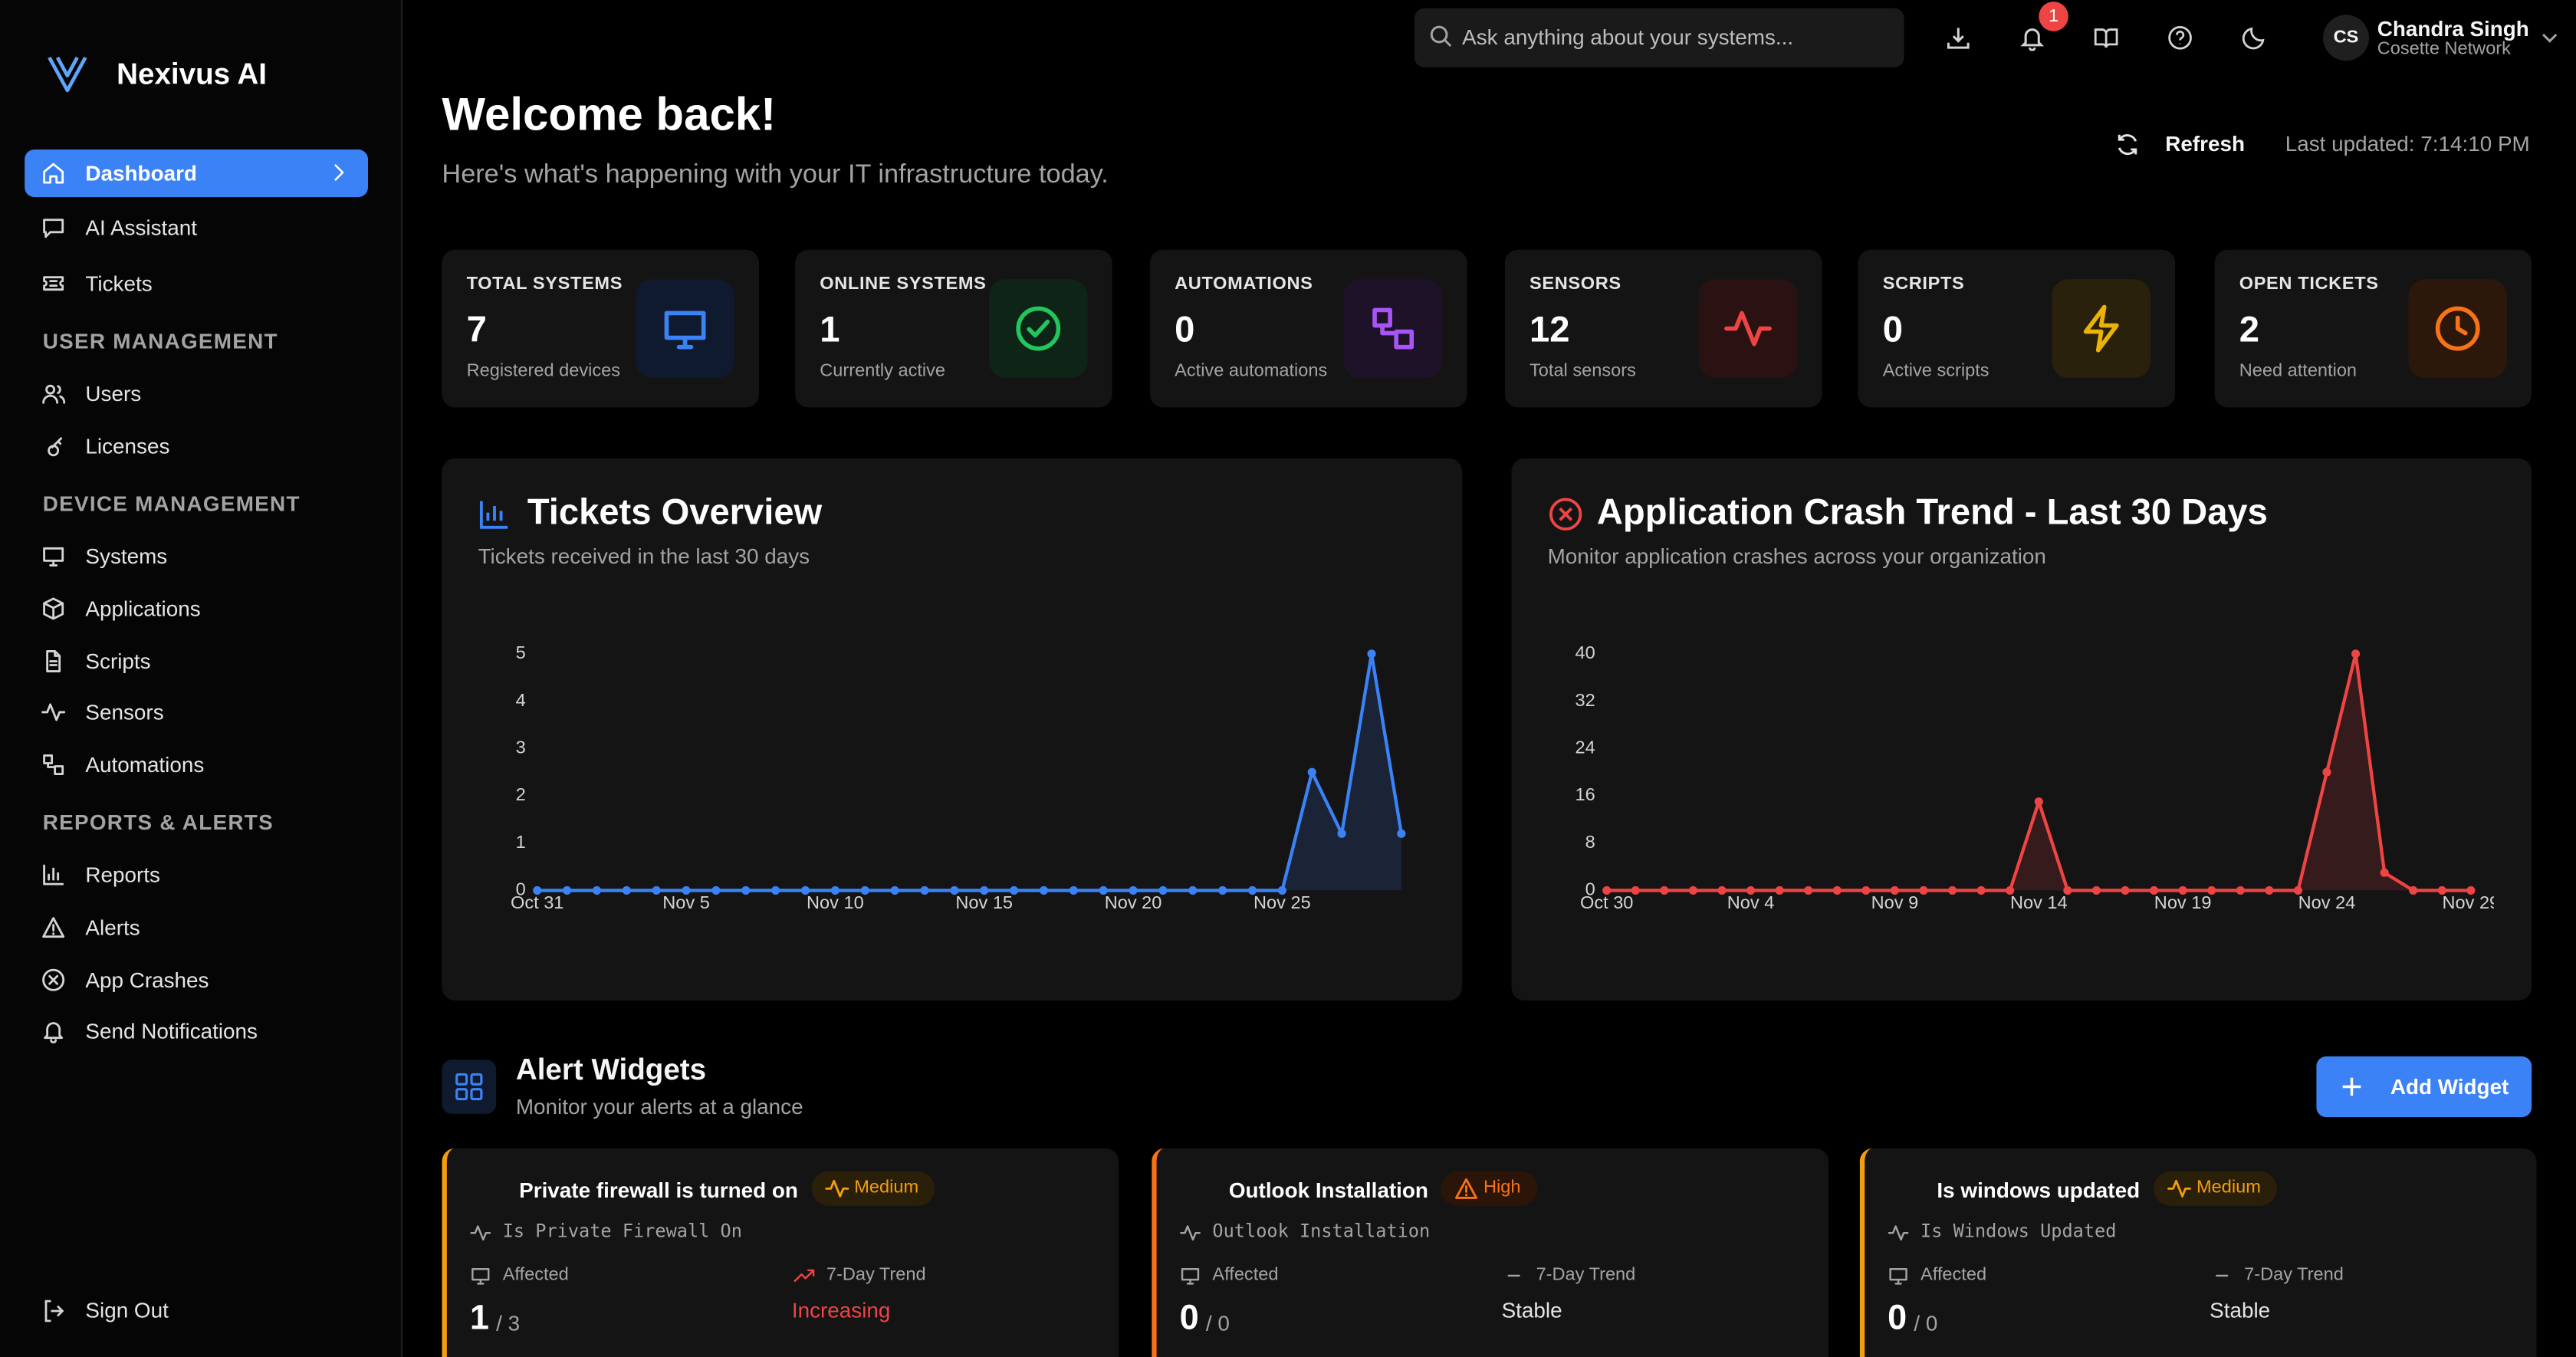 The width and height of the screenshot is (2576, 1357). What do you see at coordinates (521, 794) in the screenshot?
I see `y-tick-label: 2` at bounding box center [521, 794].